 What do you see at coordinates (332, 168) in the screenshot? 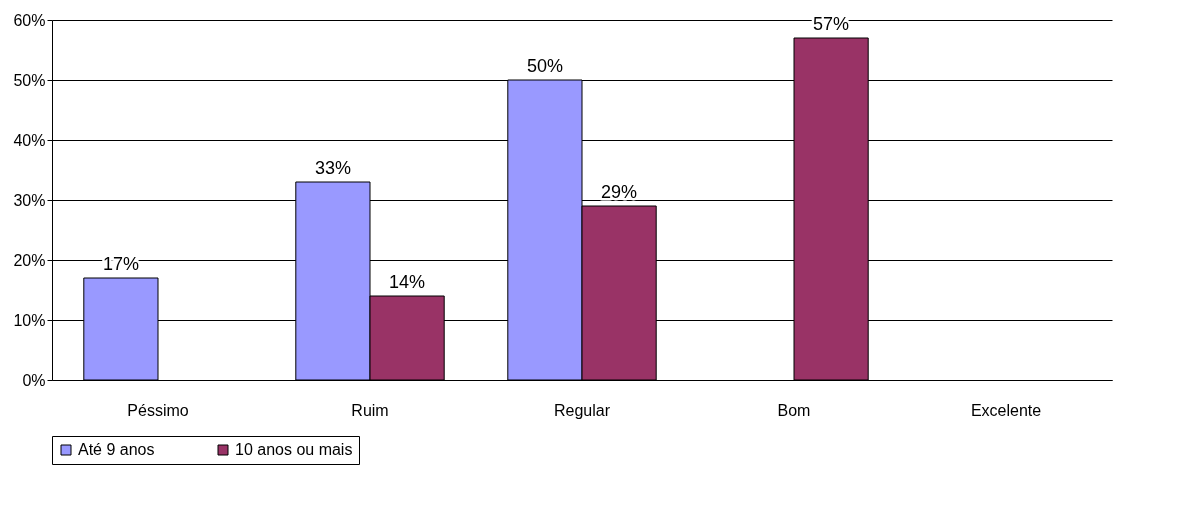
I see `data-label: 33%` at bounding box center [332, 168].